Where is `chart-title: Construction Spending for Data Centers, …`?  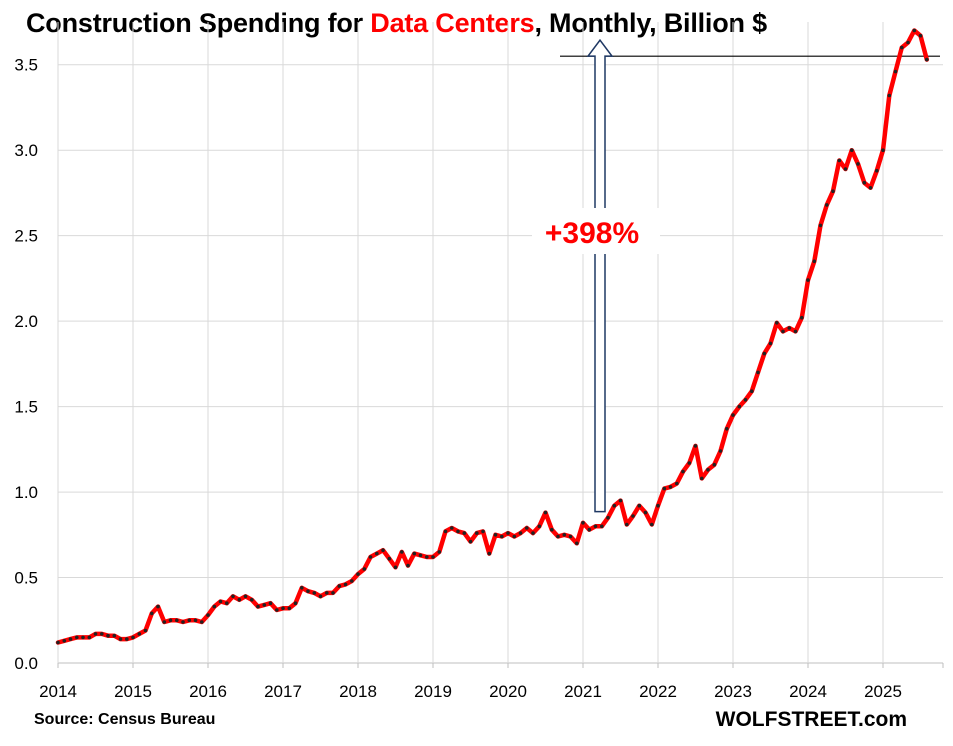
chart-title: Construction Spending for Data Centers, … is located at coordinates (396, 23).